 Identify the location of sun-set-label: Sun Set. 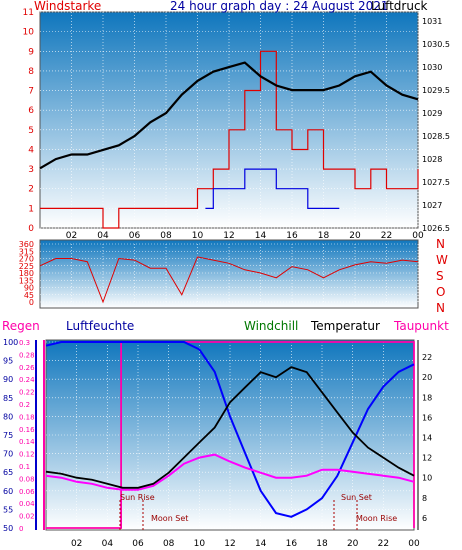
(356, 497).